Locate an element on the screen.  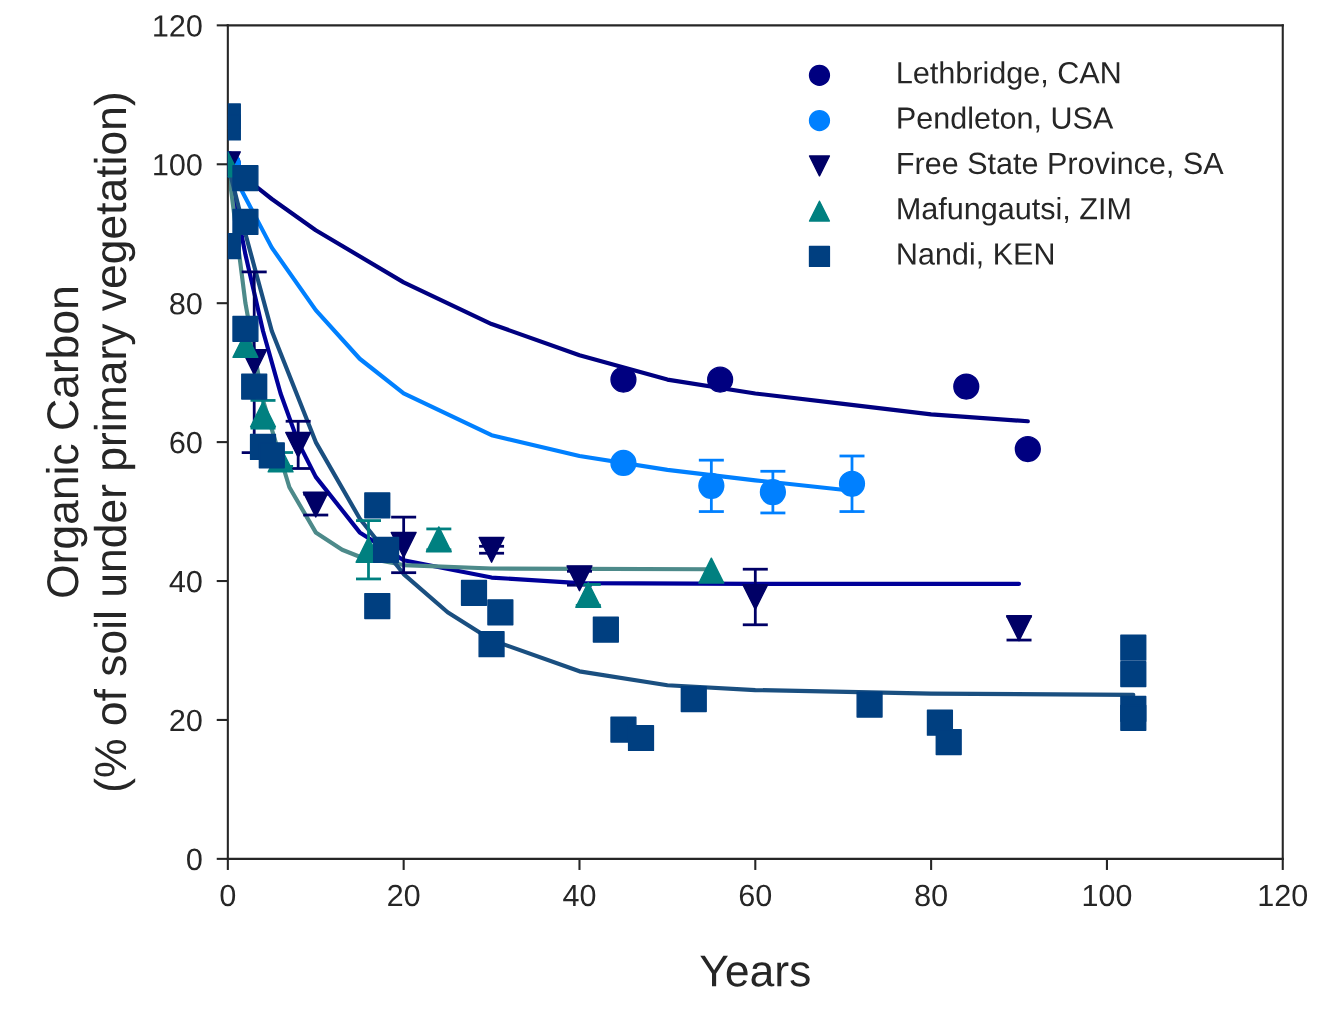
y-tick-label: 0 is located at coordinates (194, 859).